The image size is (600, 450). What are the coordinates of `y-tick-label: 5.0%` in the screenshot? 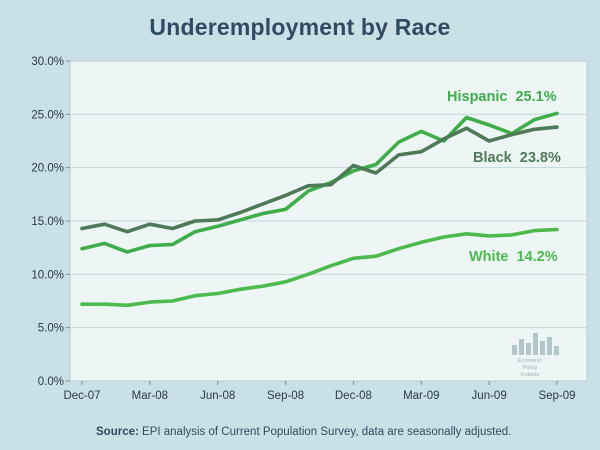 It's located at (51, 329).